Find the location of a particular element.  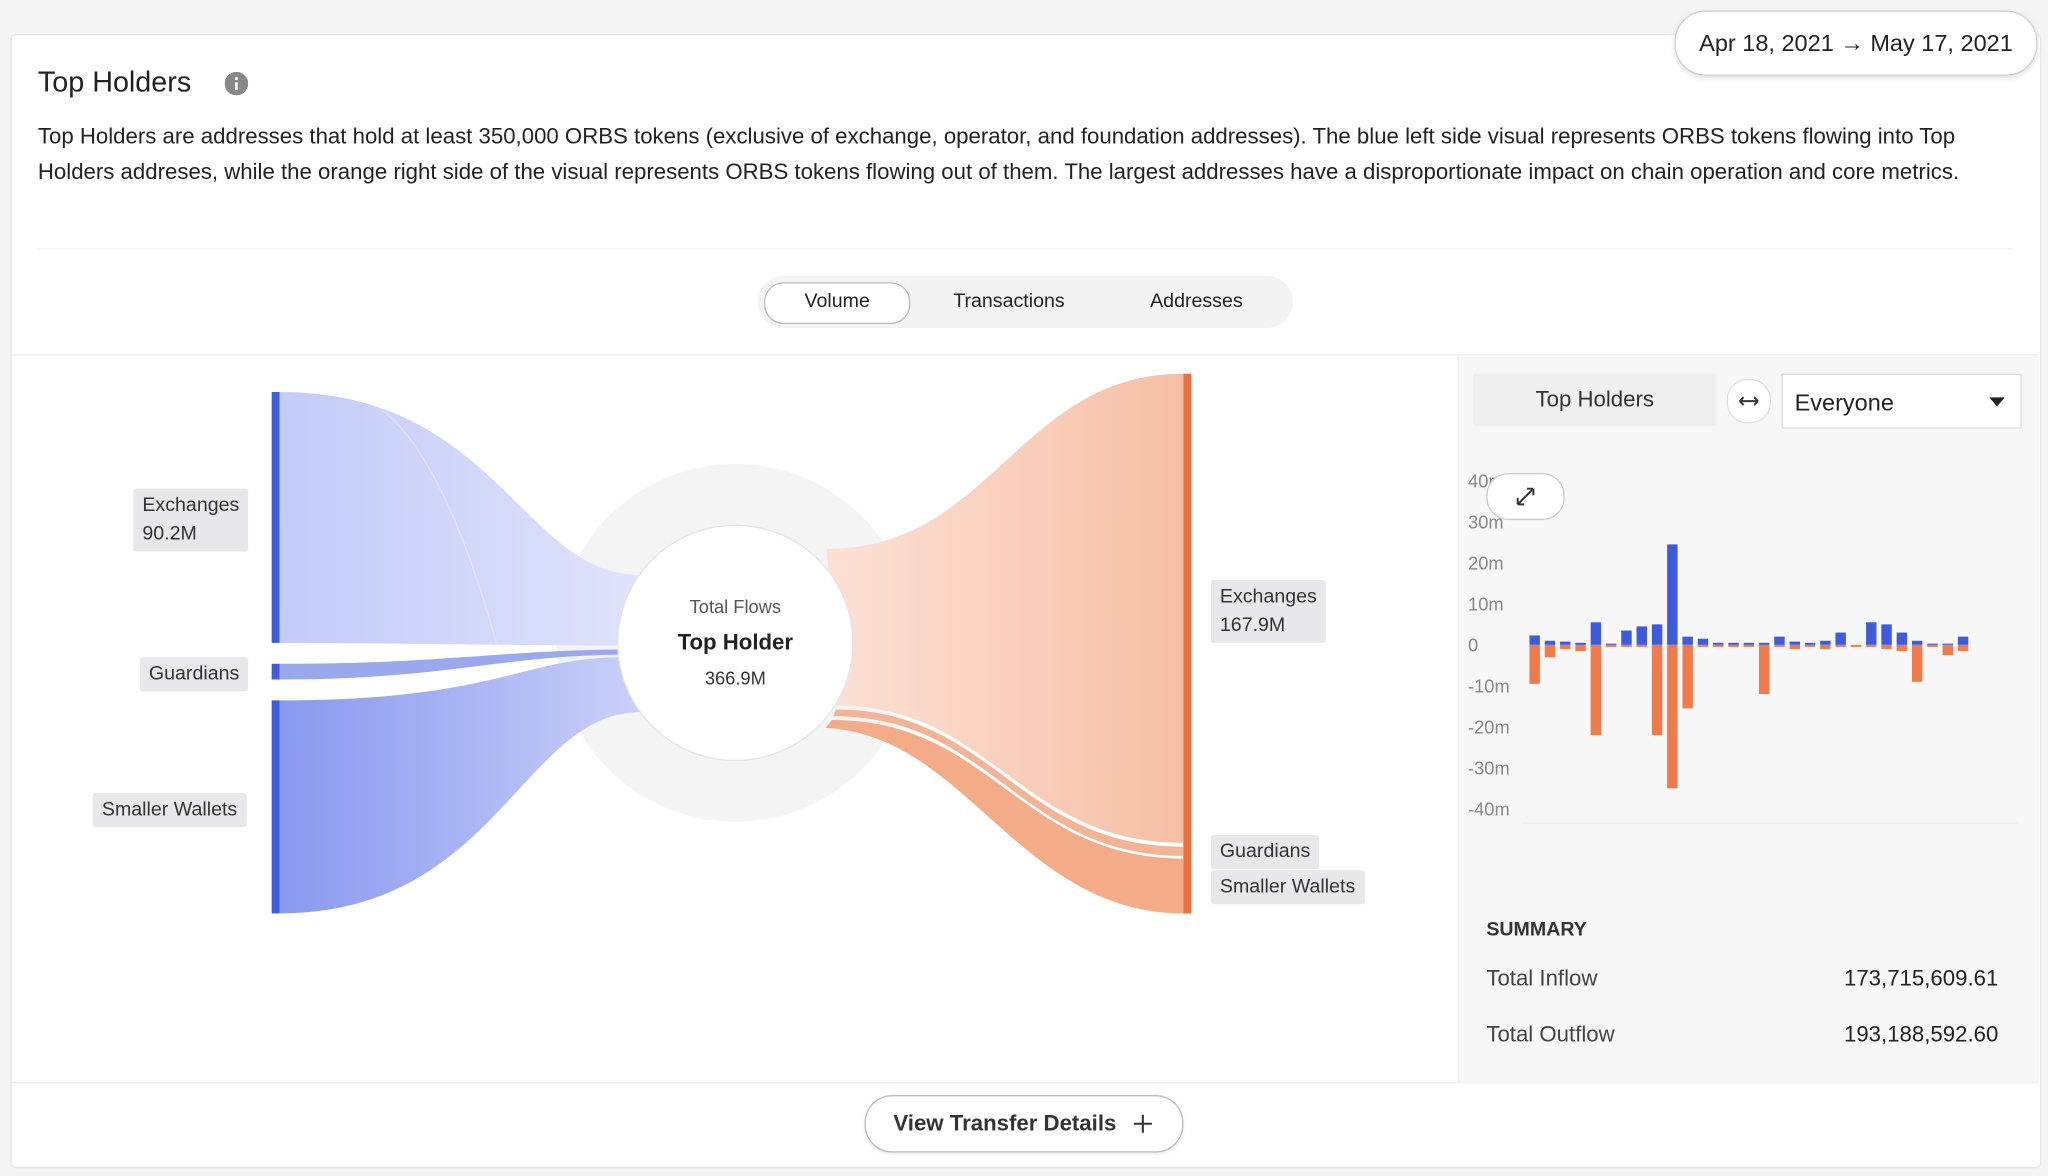

y-tick-label: -20m is located at coordinates (1489, 726).